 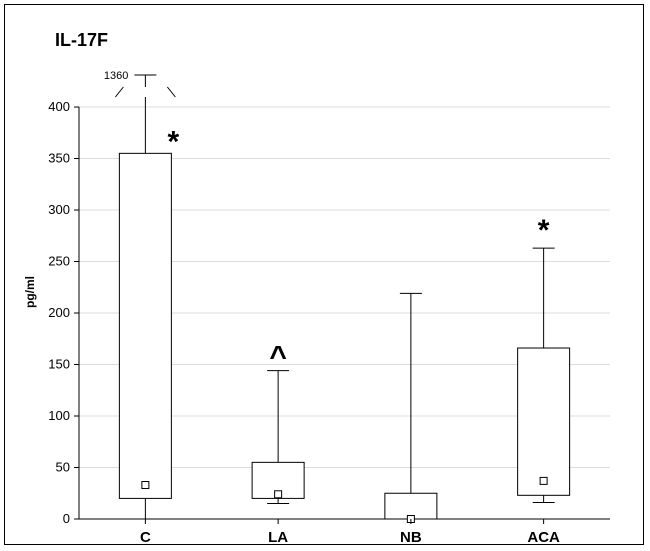 I want to click on x-tick-label: NB, so click(x=411, y=537).